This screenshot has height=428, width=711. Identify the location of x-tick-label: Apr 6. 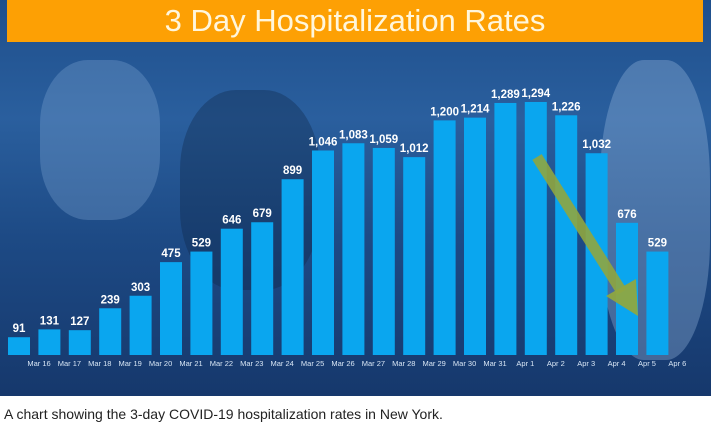
(677, 363).